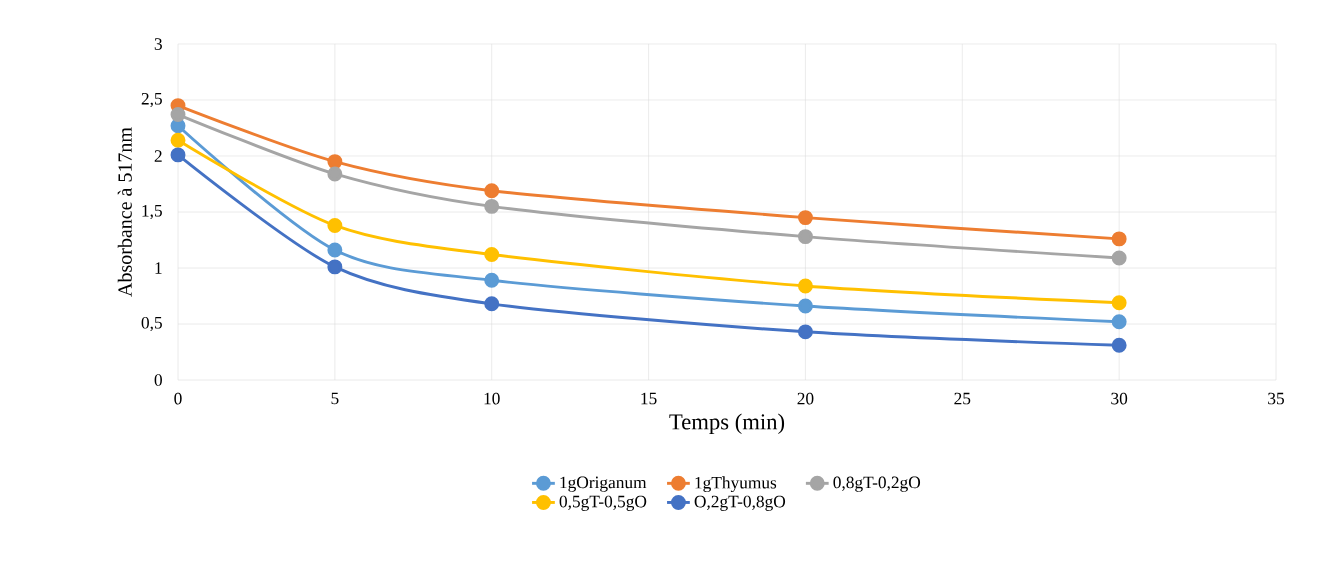 The width and height of the screenshot is (1324, 582). I want to click on x-tick-label: 20, so click(805, 398).